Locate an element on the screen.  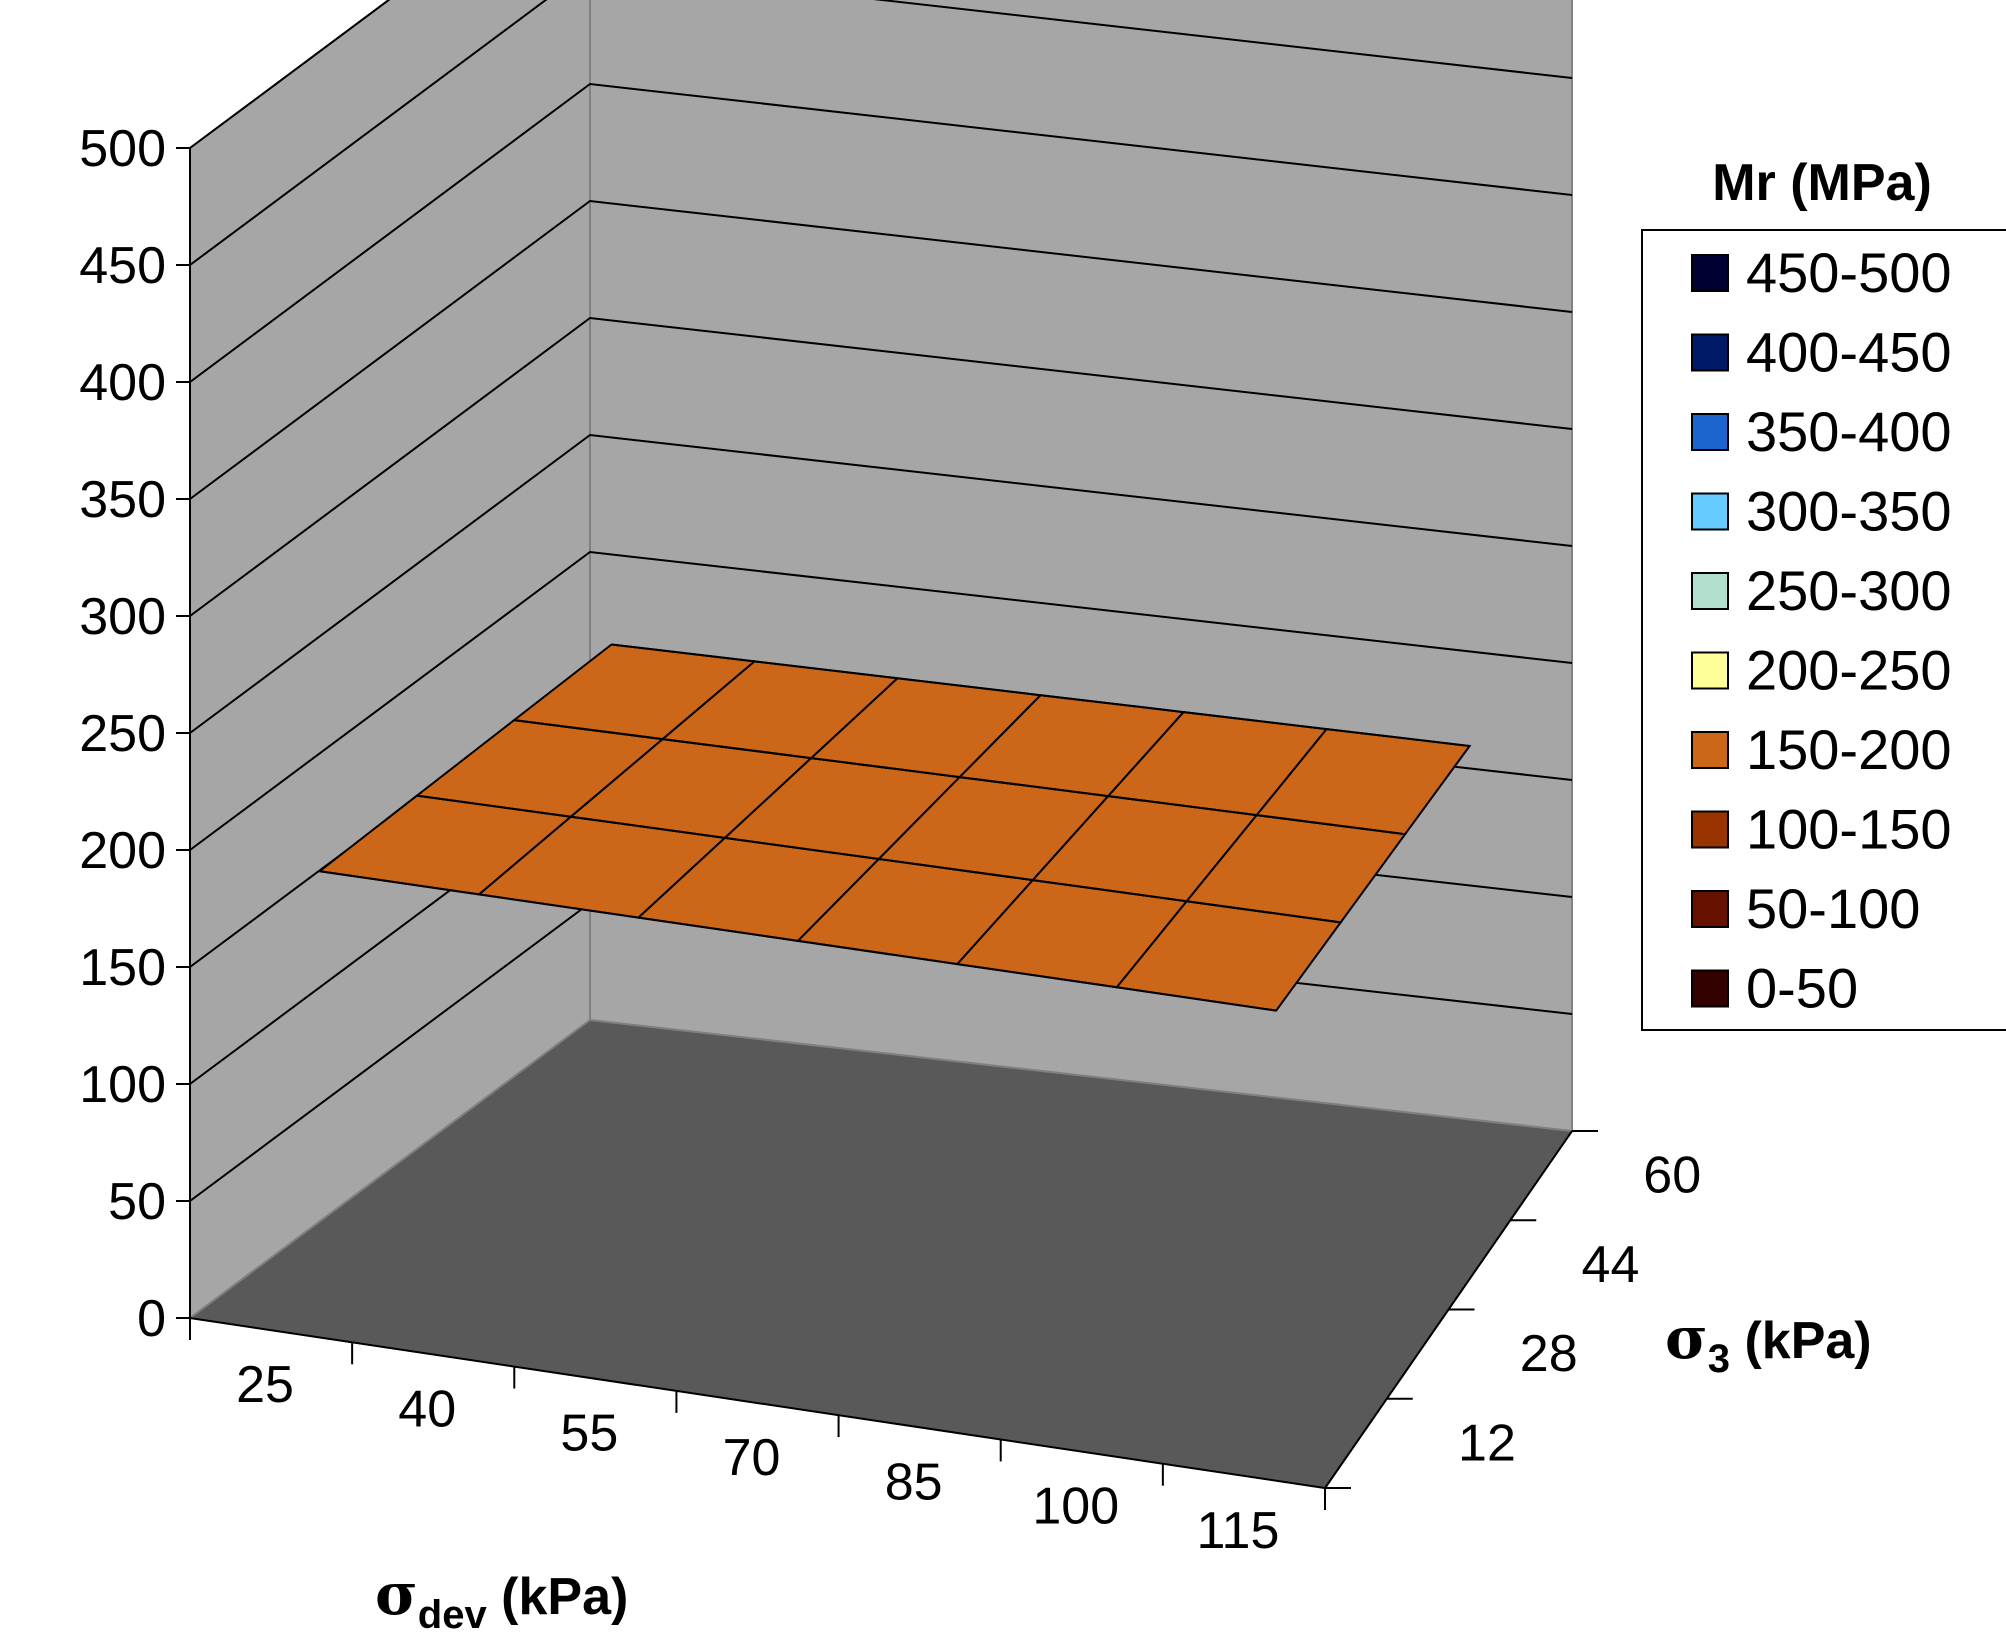
z-tick-label: 350 is located at coordinates (122, 500).